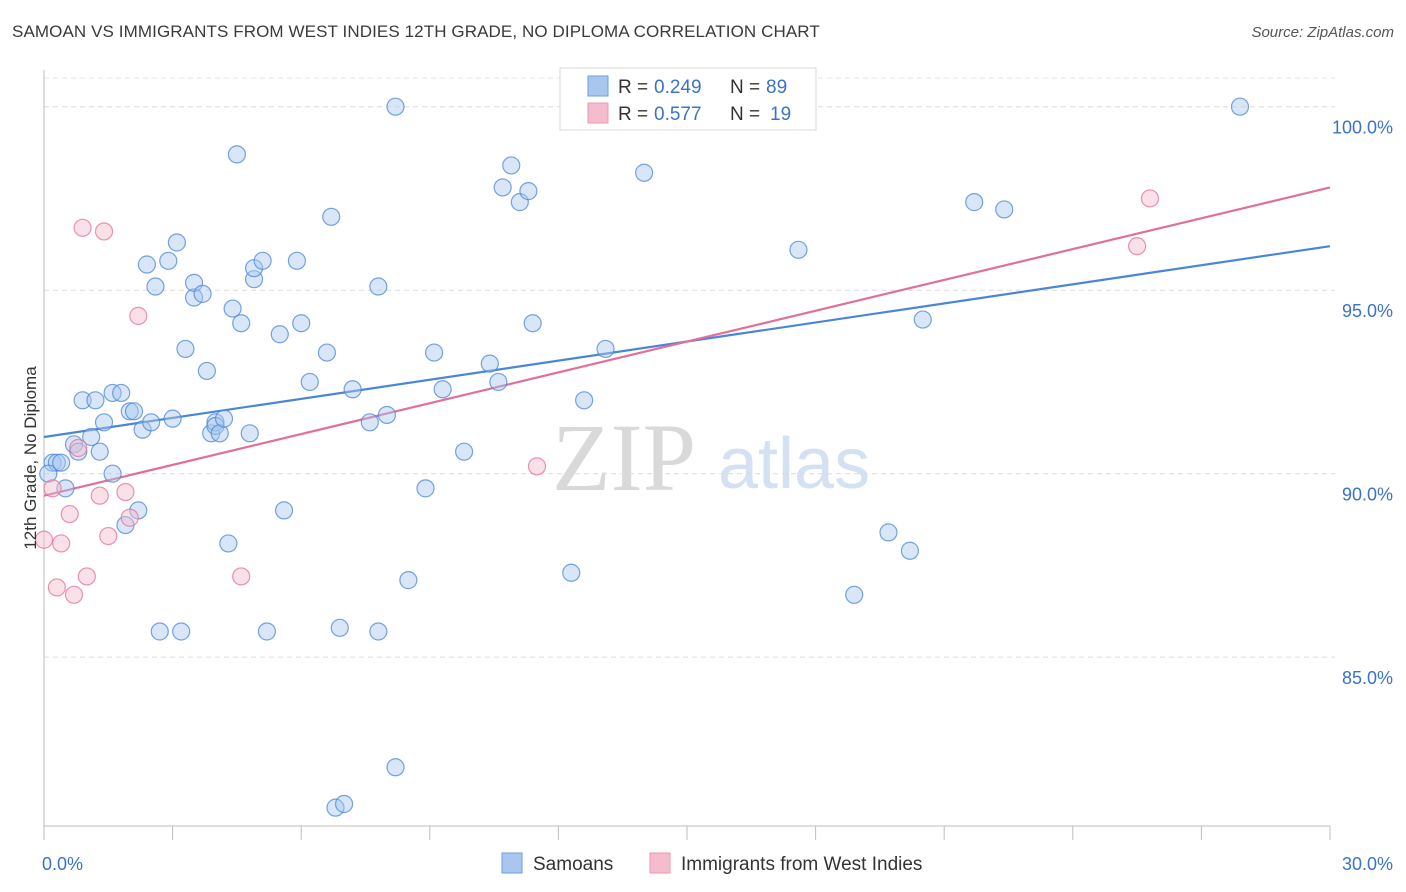 The image size is (1406, 892). What do you see at coordinates (1367, 864) in the screenshot?
I see `x-tick-label: 30.0%` at bounding box center [1367, 864].